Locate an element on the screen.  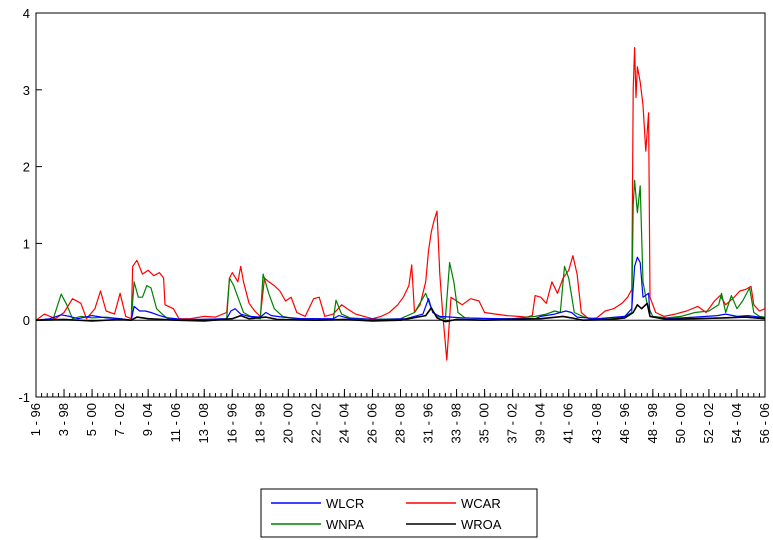
x-tick-label: 1 - 96 is located at coordinates (35, 419).